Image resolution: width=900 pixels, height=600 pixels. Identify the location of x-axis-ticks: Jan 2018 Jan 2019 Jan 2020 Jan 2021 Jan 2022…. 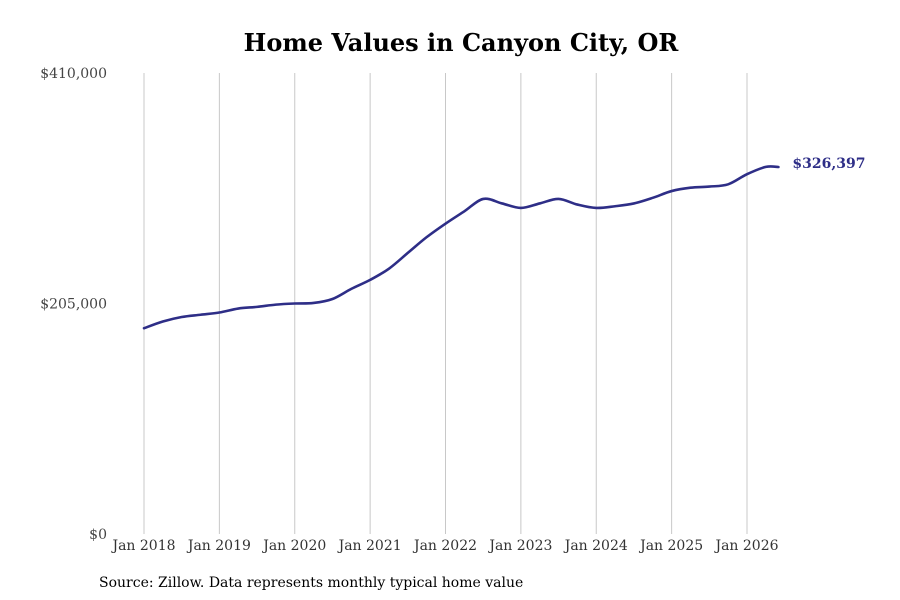
(444, 546).